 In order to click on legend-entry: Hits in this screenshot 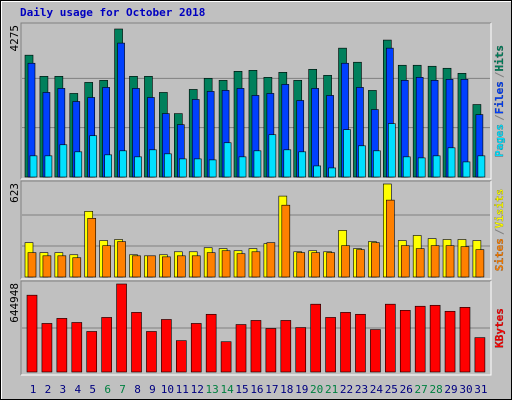, I will do `click(499, 58)`.